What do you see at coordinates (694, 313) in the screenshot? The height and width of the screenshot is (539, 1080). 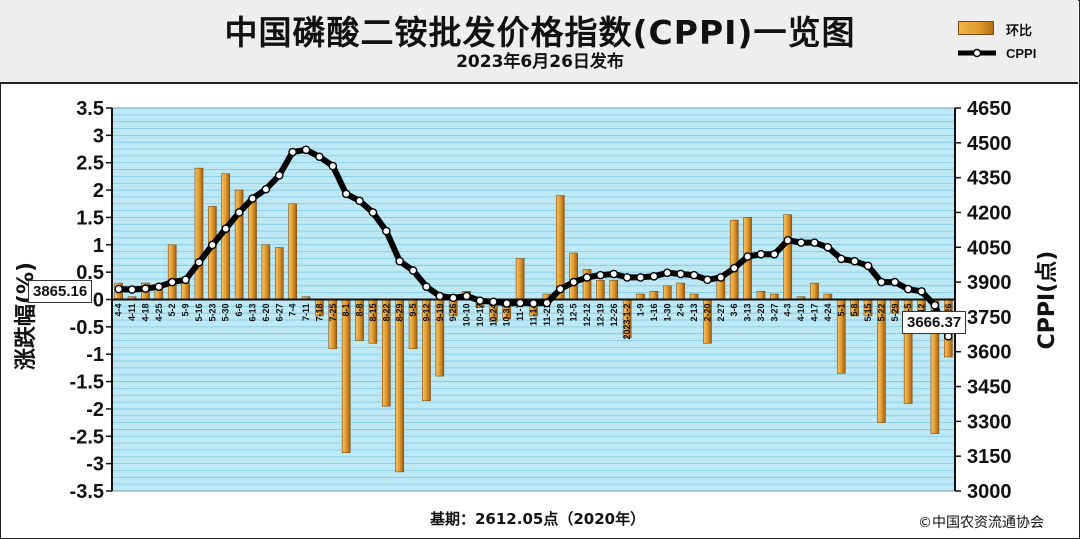 I see `x-tick-label: 2-13` at bounding box center [694, 313].